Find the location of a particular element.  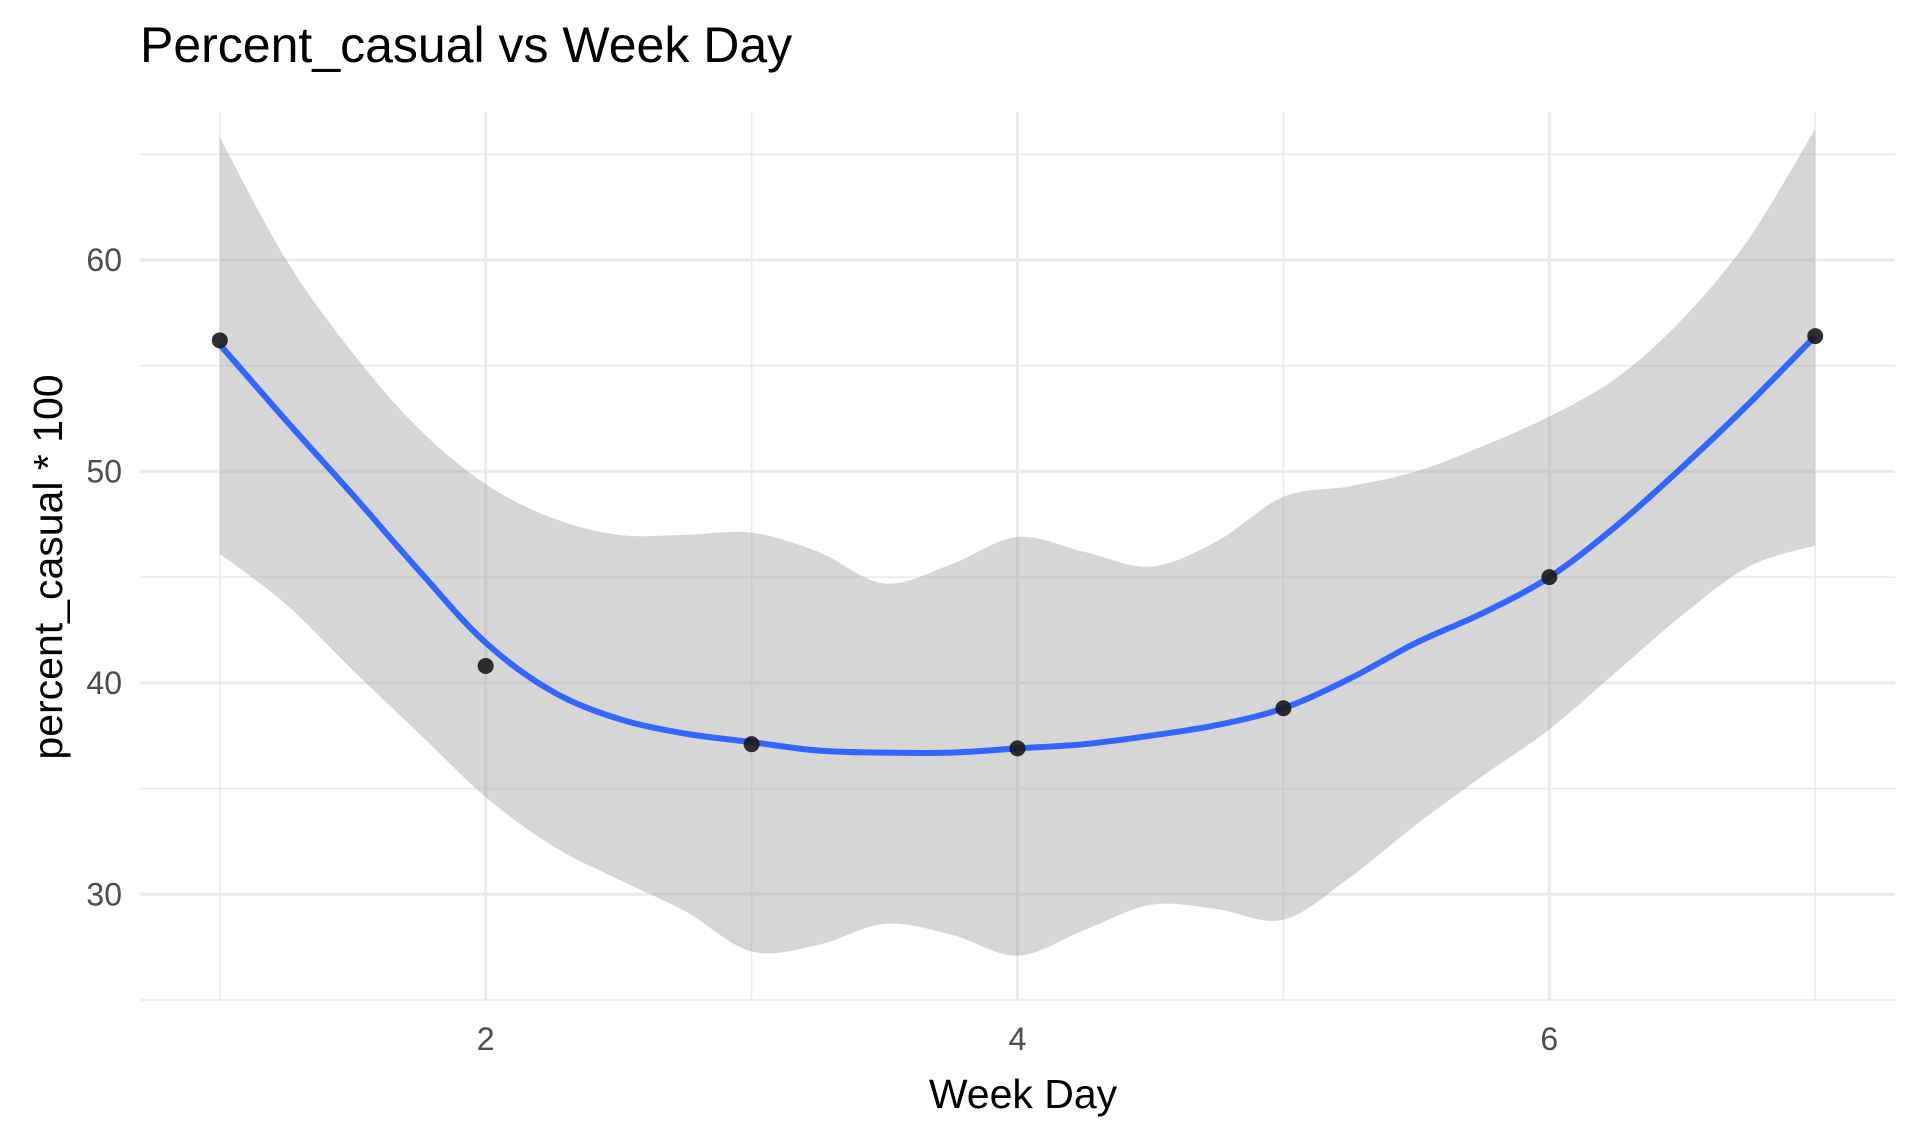

x-tick-labels: 2 4 6 is located at coordinates (1017, 1039).